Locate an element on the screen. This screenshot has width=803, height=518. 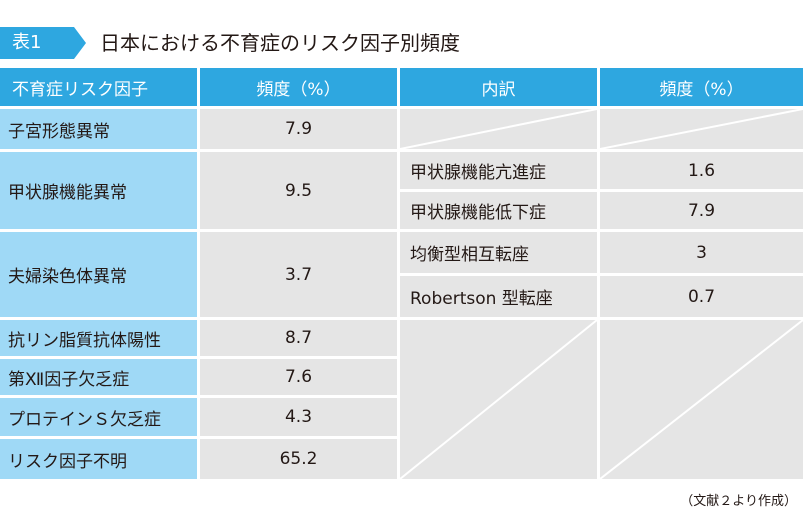
column-header-breakdown-frequency: 頻度（%） is located at coordinates (701, 87).